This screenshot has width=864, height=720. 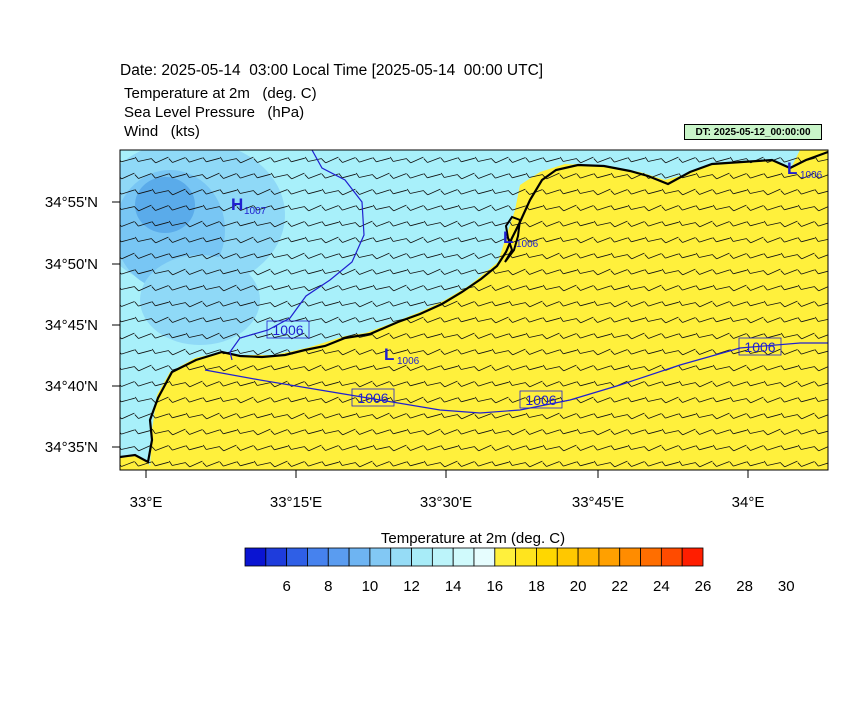 I want to click on colorbar-tick-label: 6, so click(x=286, y=586).